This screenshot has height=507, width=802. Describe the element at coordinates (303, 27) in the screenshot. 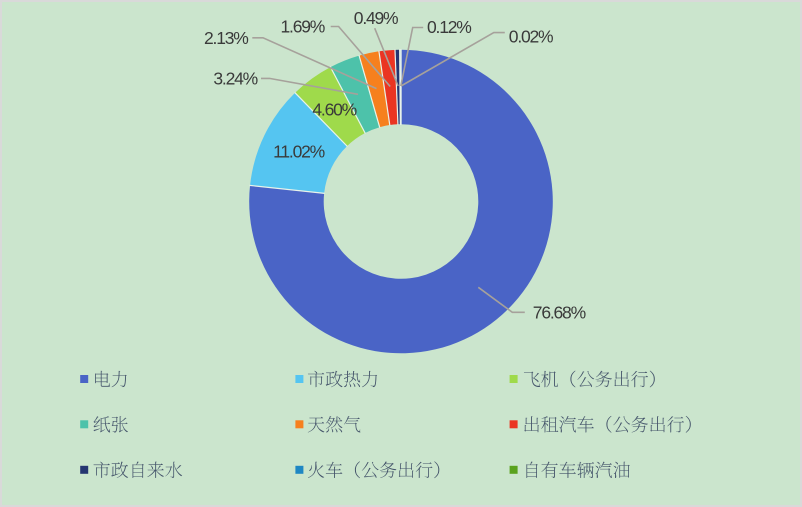

I see `svg-text: 1.69%` at that location.